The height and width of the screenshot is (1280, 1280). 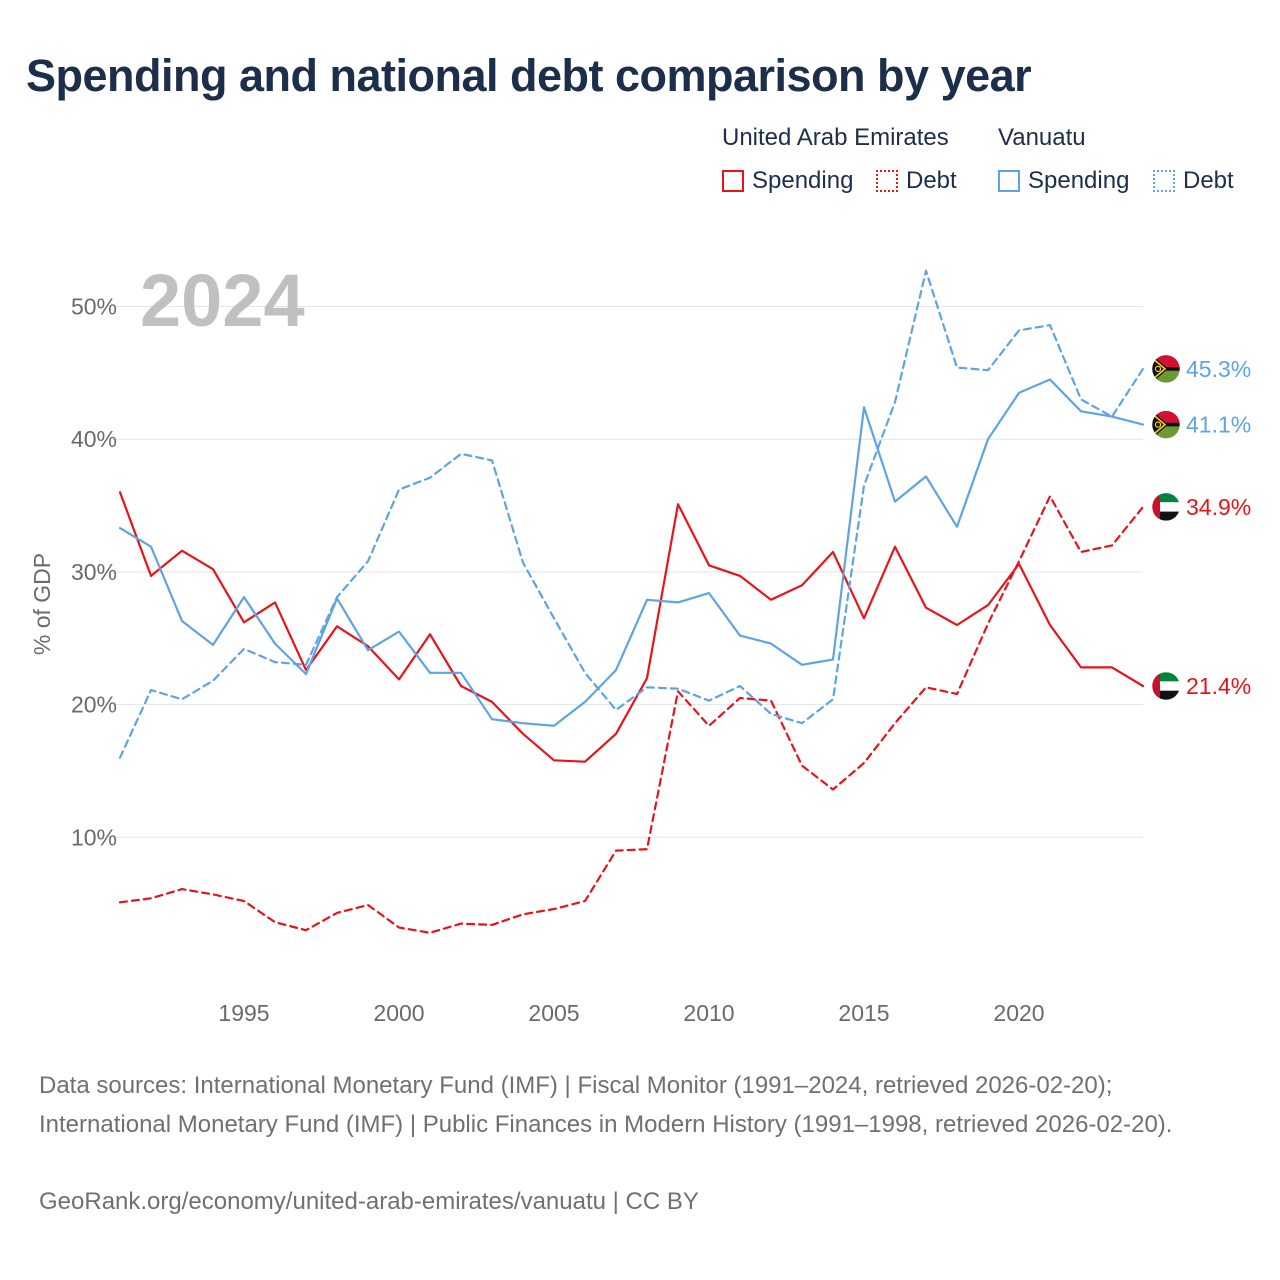 What do you see at coordinates (803, 180) in the screenshot?
I see `legend-label-uae-spending: Spending` at bounding box center [803, 180].